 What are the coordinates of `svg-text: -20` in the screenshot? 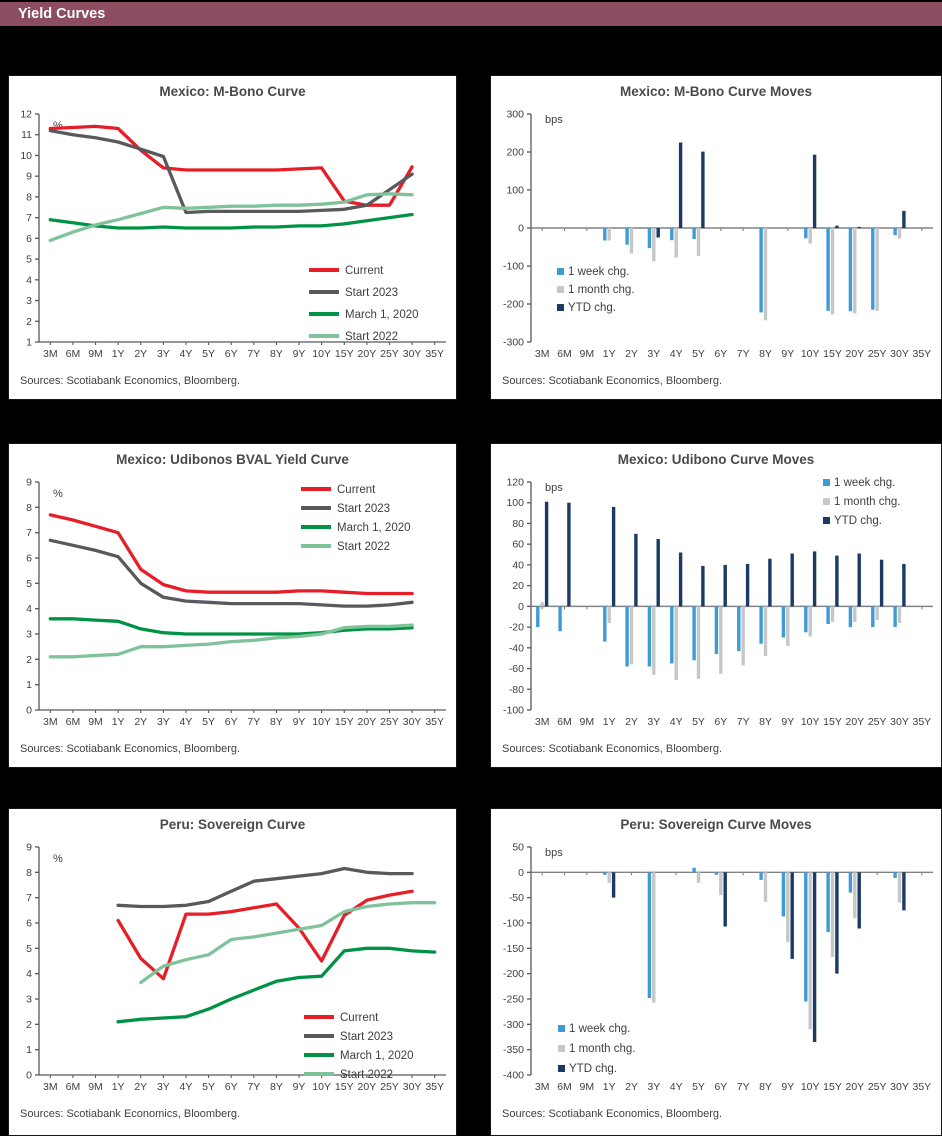 It's located at (516, 628).